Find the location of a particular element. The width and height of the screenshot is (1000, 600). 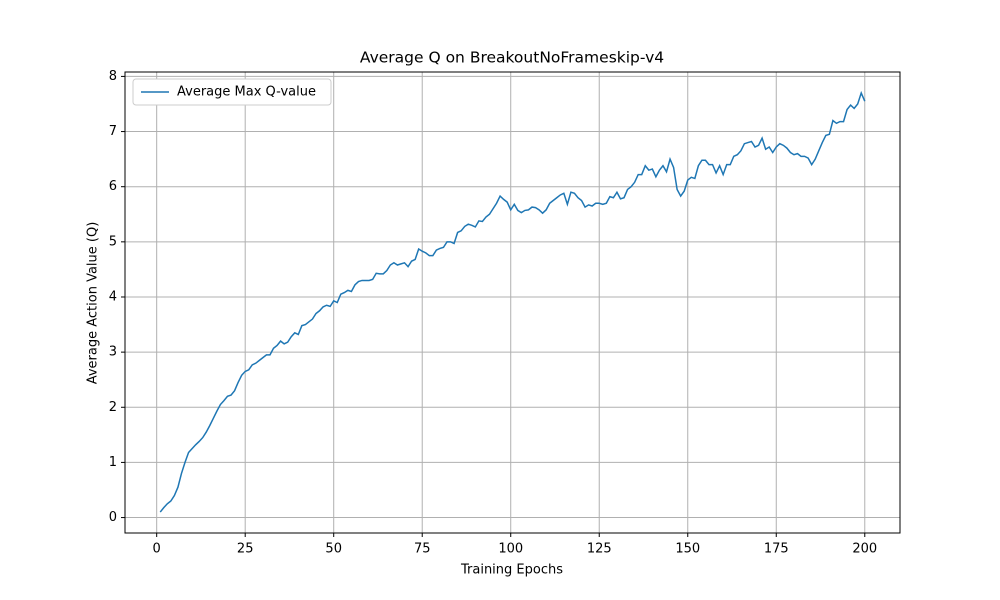

x-tick-label: 150 is located at coordinates (687, 549).